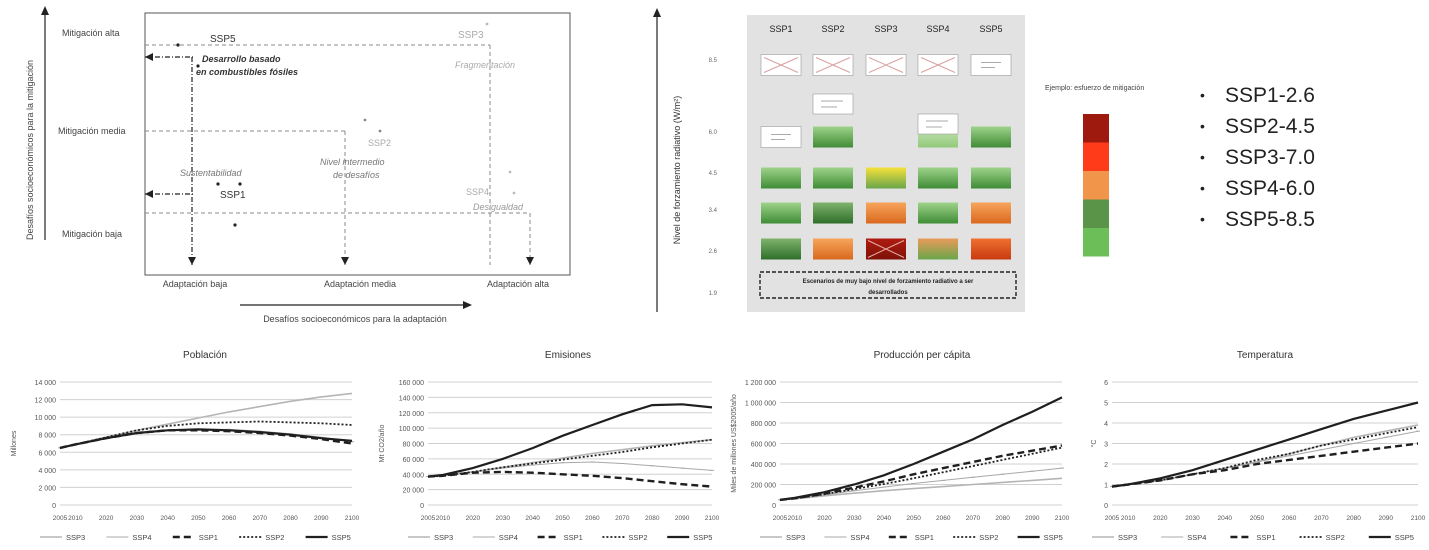  What do you see at coordinates (411, 414) in the screenshot?
I see `y-tick-label: 120 000` at bounding box center [411, 414].